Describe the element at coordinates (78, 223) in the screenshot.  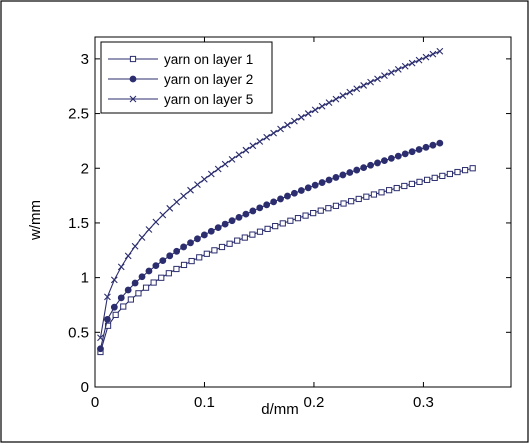
I see `y-tick-label: 1.5` at that location.